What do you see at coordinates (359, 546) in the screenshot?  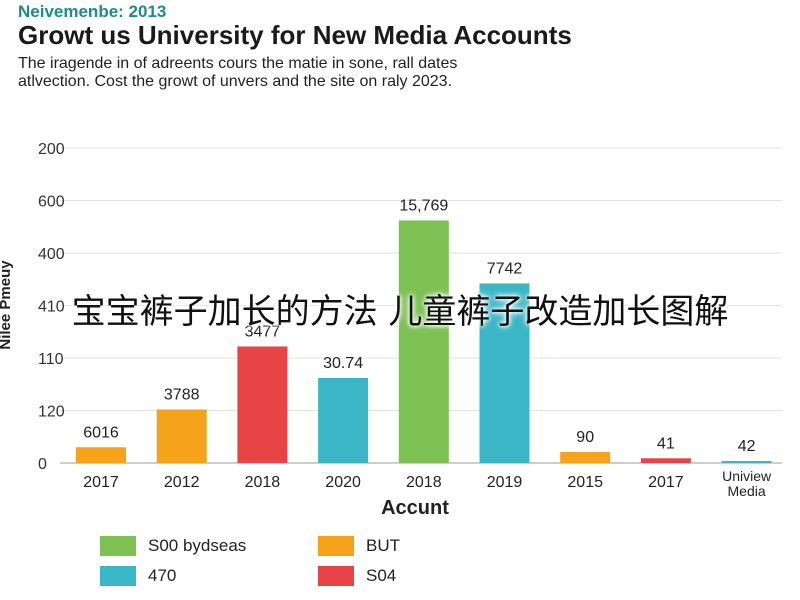 I see `legend-item: BUT` at bounding box center [359, 546].